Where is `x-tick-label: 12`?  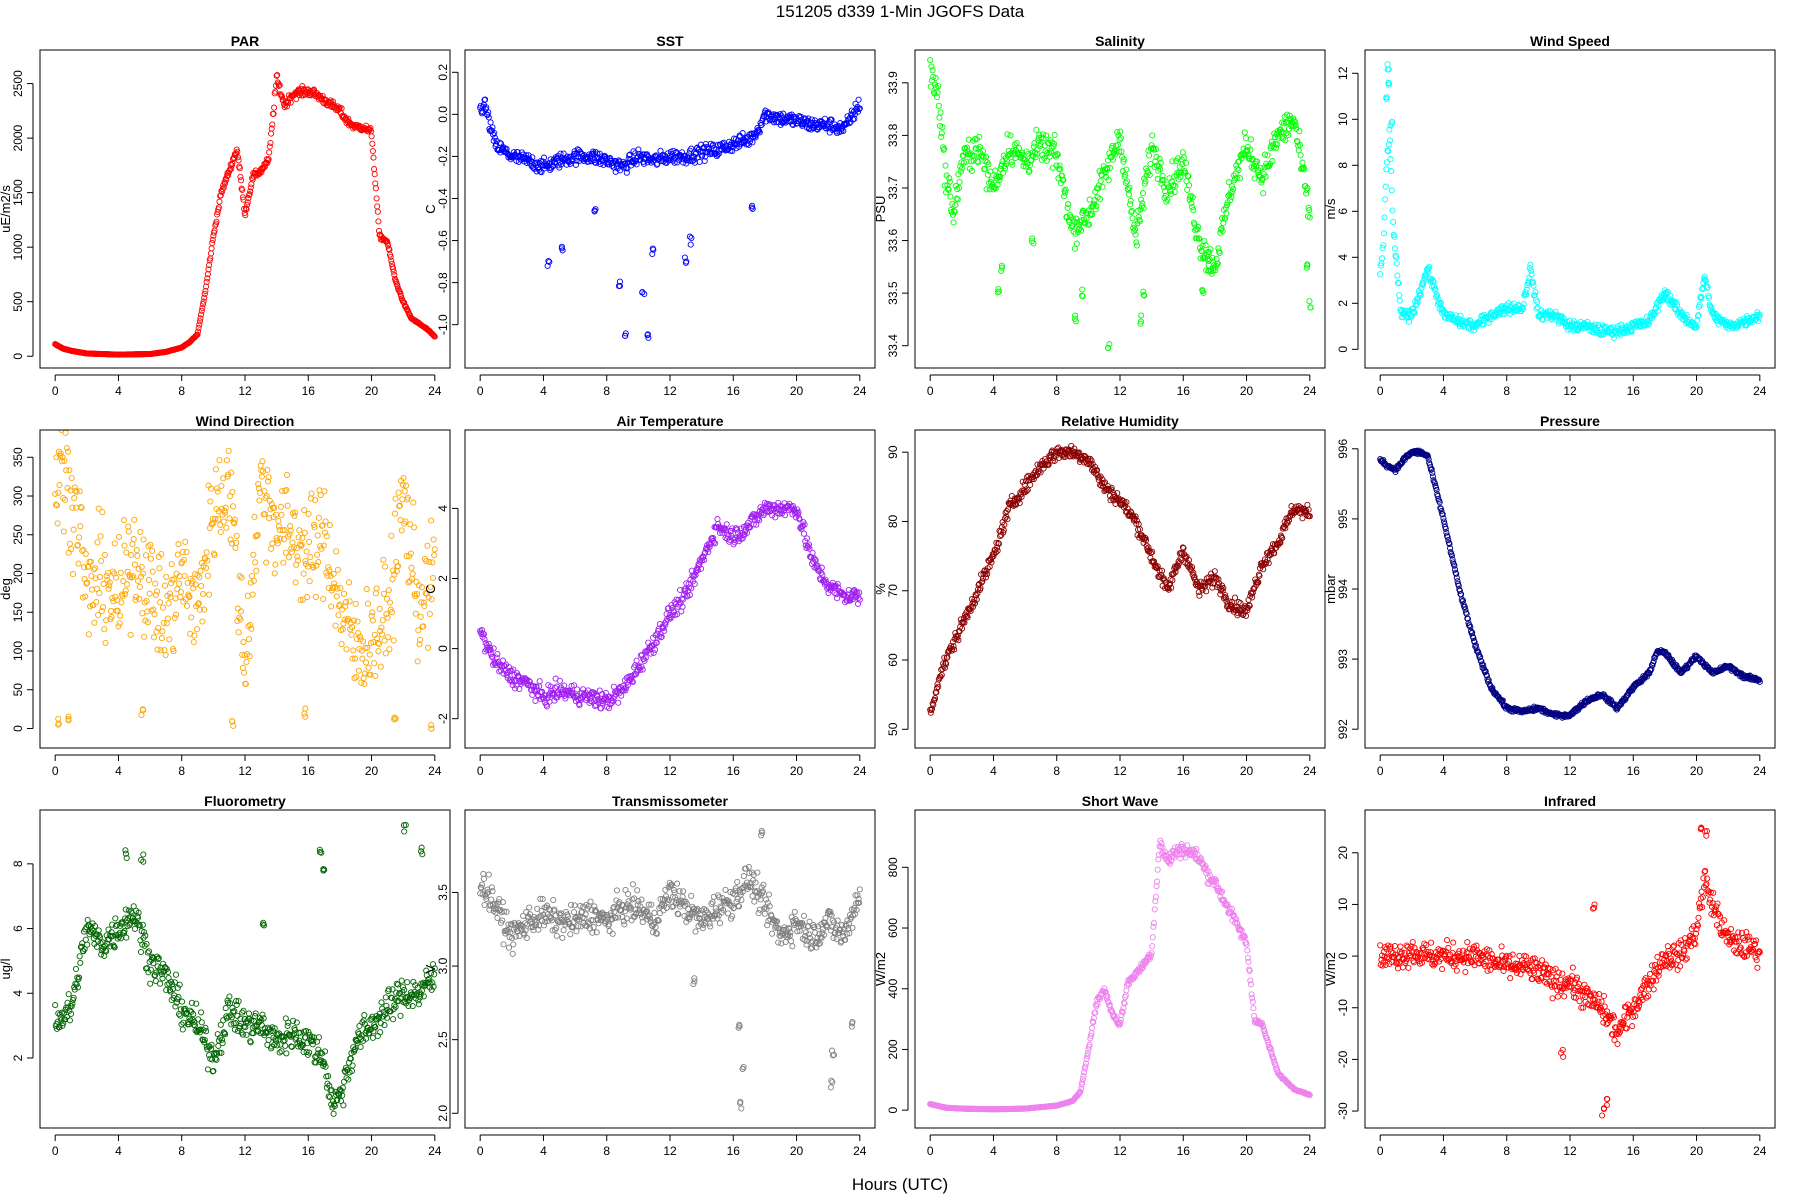 x-tick-label: 12 is located at coordinates (670, 391).